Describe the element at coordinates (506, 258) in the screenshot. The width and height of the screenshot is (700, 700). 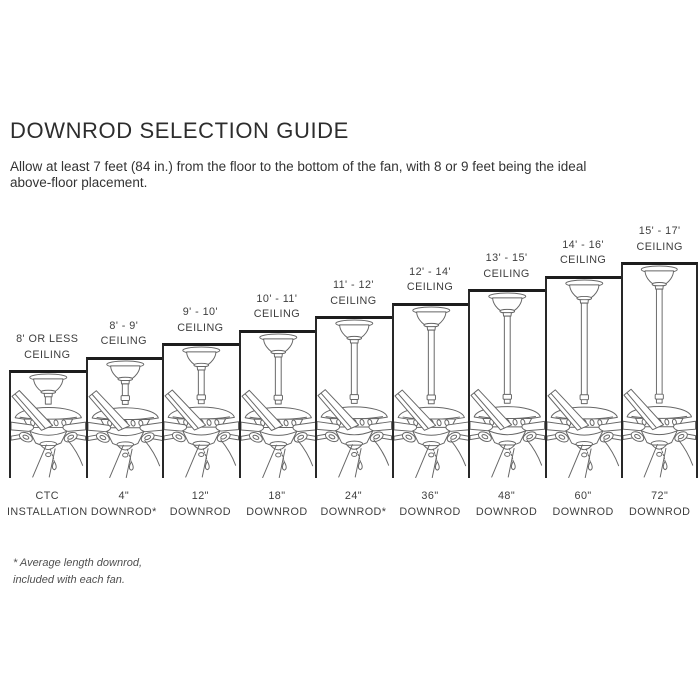
I see `ceiling-height-line: 13' - 15'` at that location.